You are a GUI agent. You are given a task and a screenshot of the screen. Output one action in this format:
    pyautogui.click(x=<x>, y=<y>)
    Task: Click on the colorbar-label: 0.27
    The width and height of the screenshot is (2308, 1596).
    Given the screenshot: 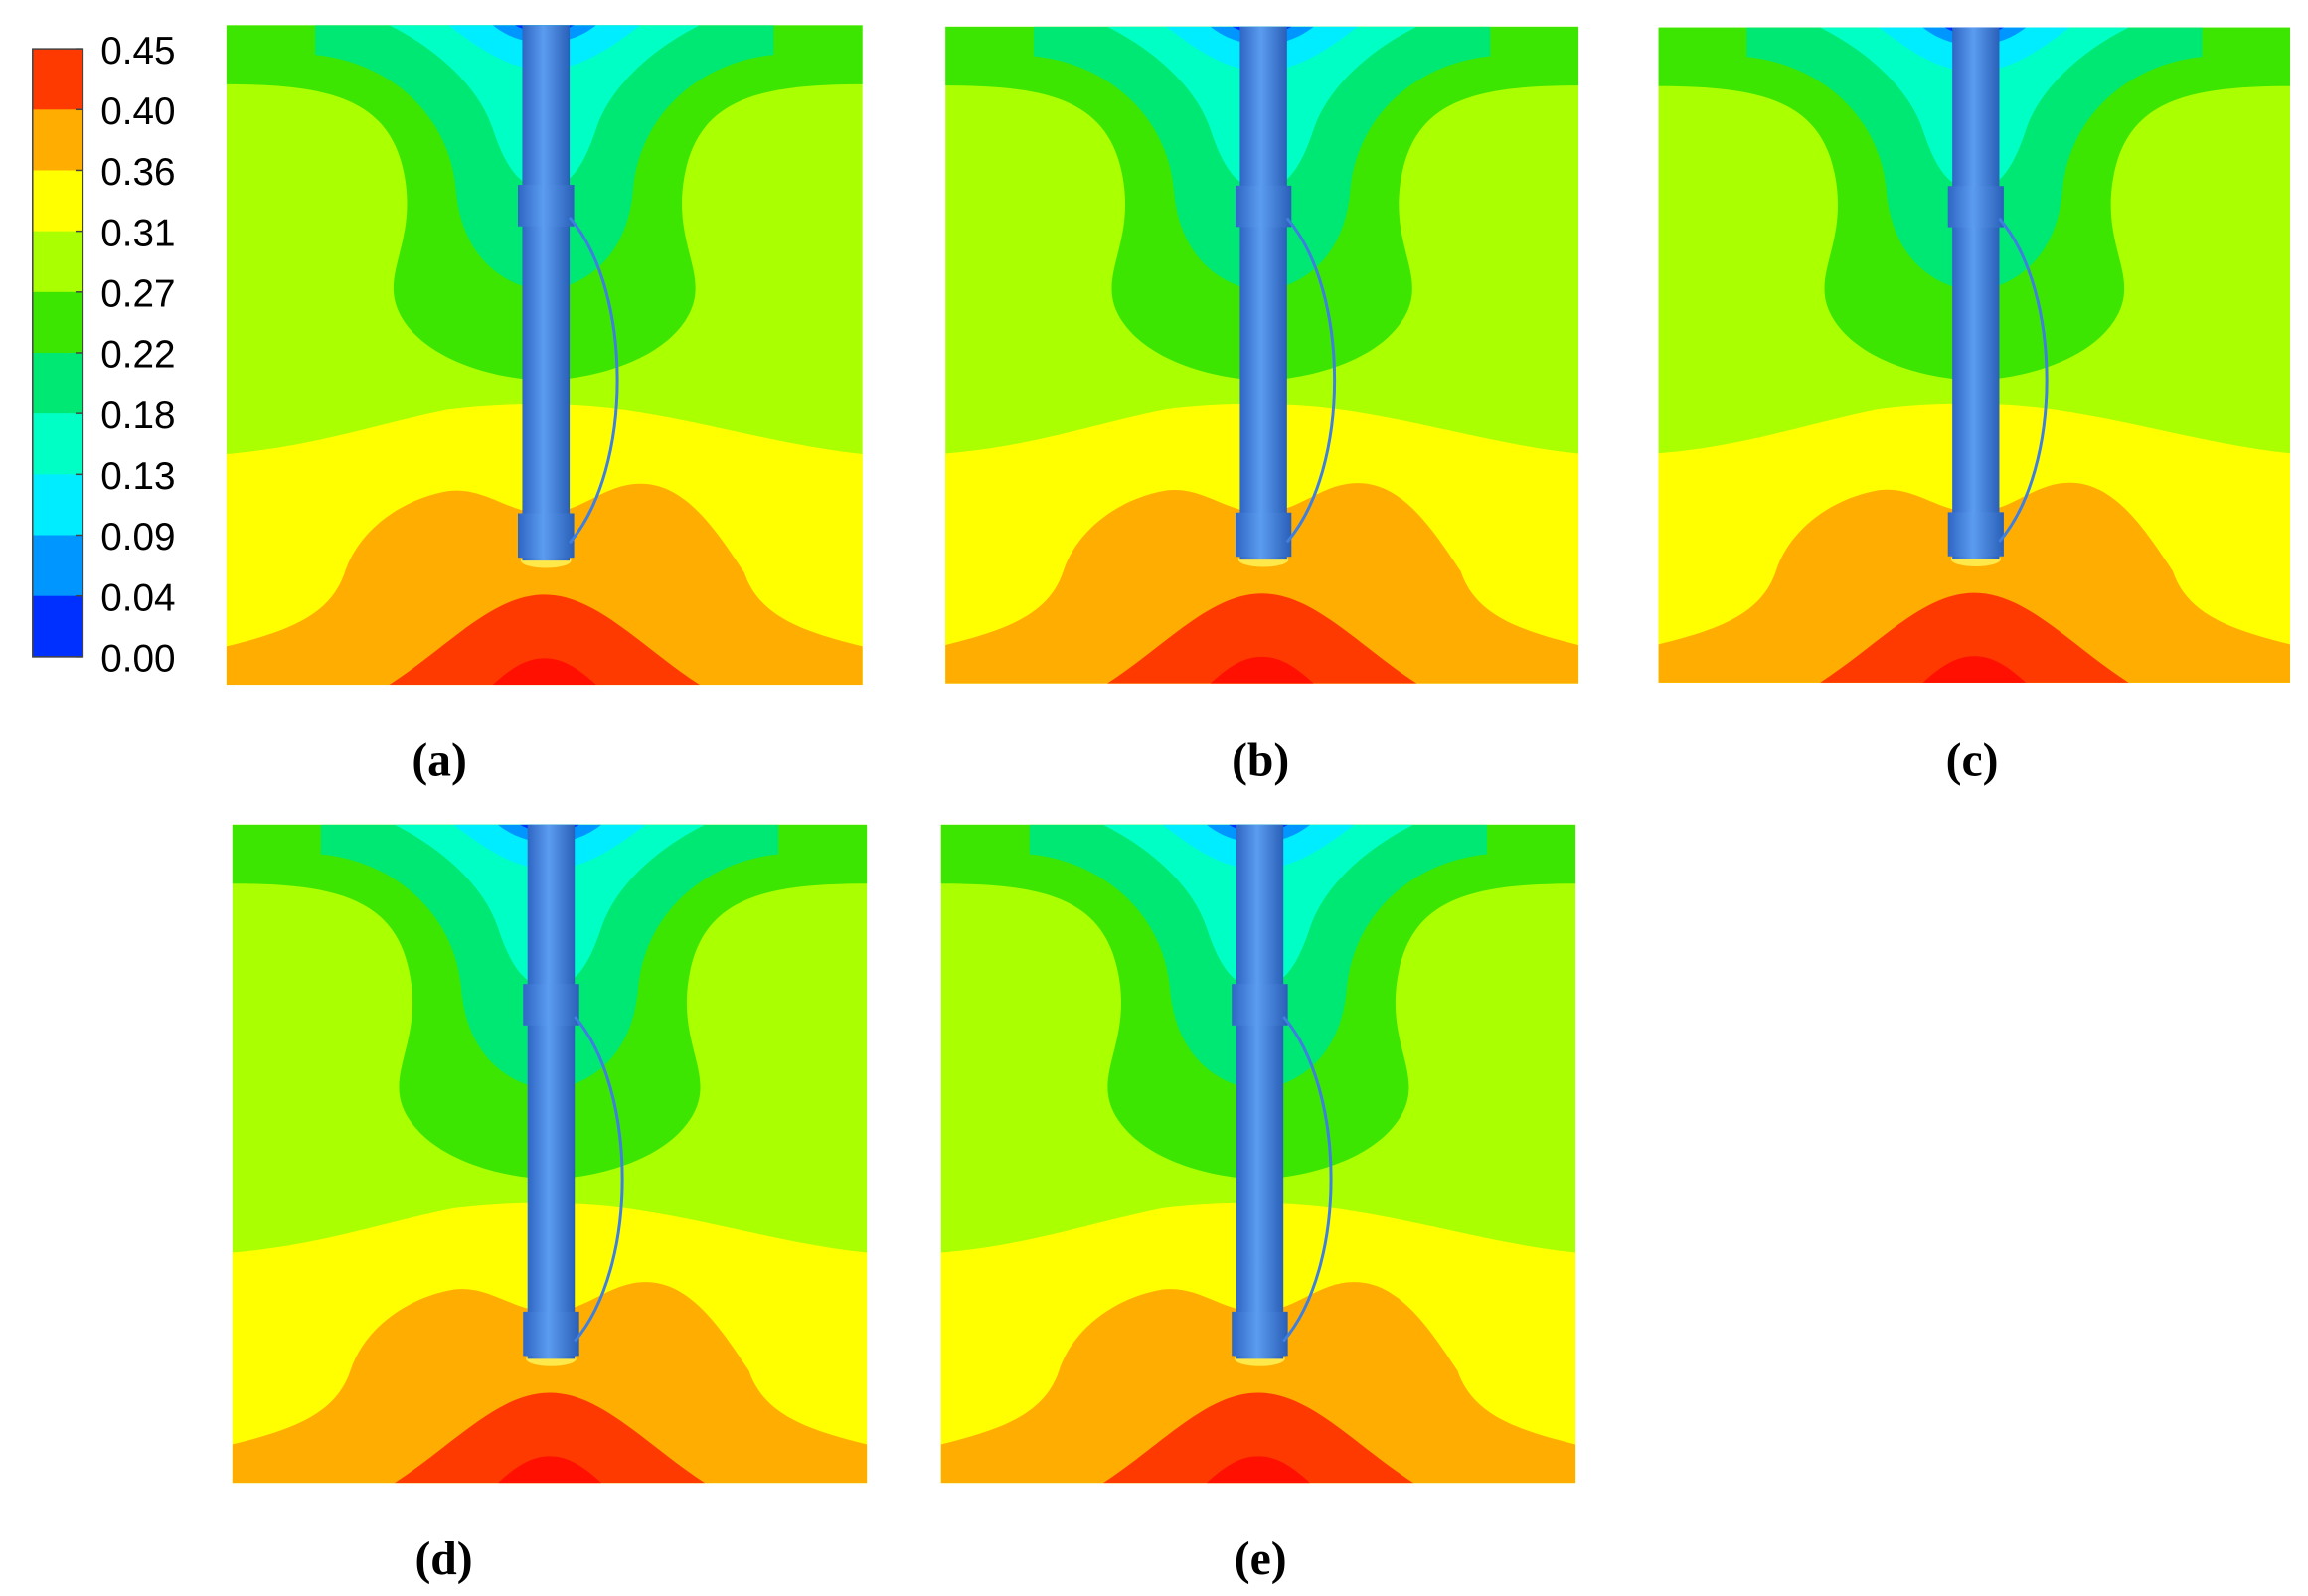 What is the action you would take?
    pyautogui.click(x=137, y=293)
    